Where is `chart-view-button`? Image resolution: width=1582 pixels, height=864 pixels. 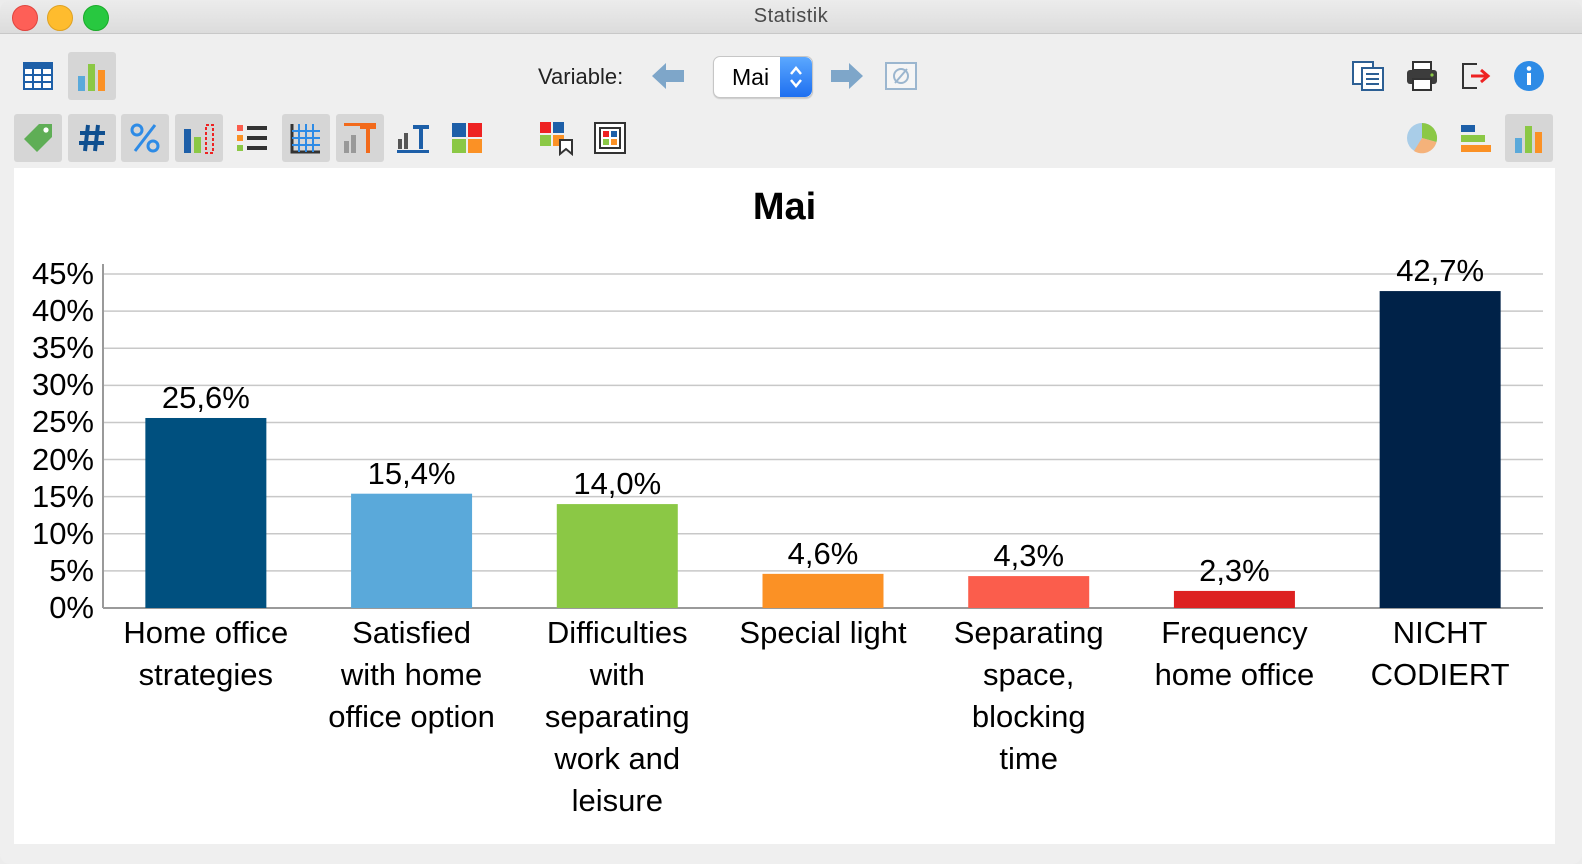 chart-view-button is located at coordinates (92, 76).